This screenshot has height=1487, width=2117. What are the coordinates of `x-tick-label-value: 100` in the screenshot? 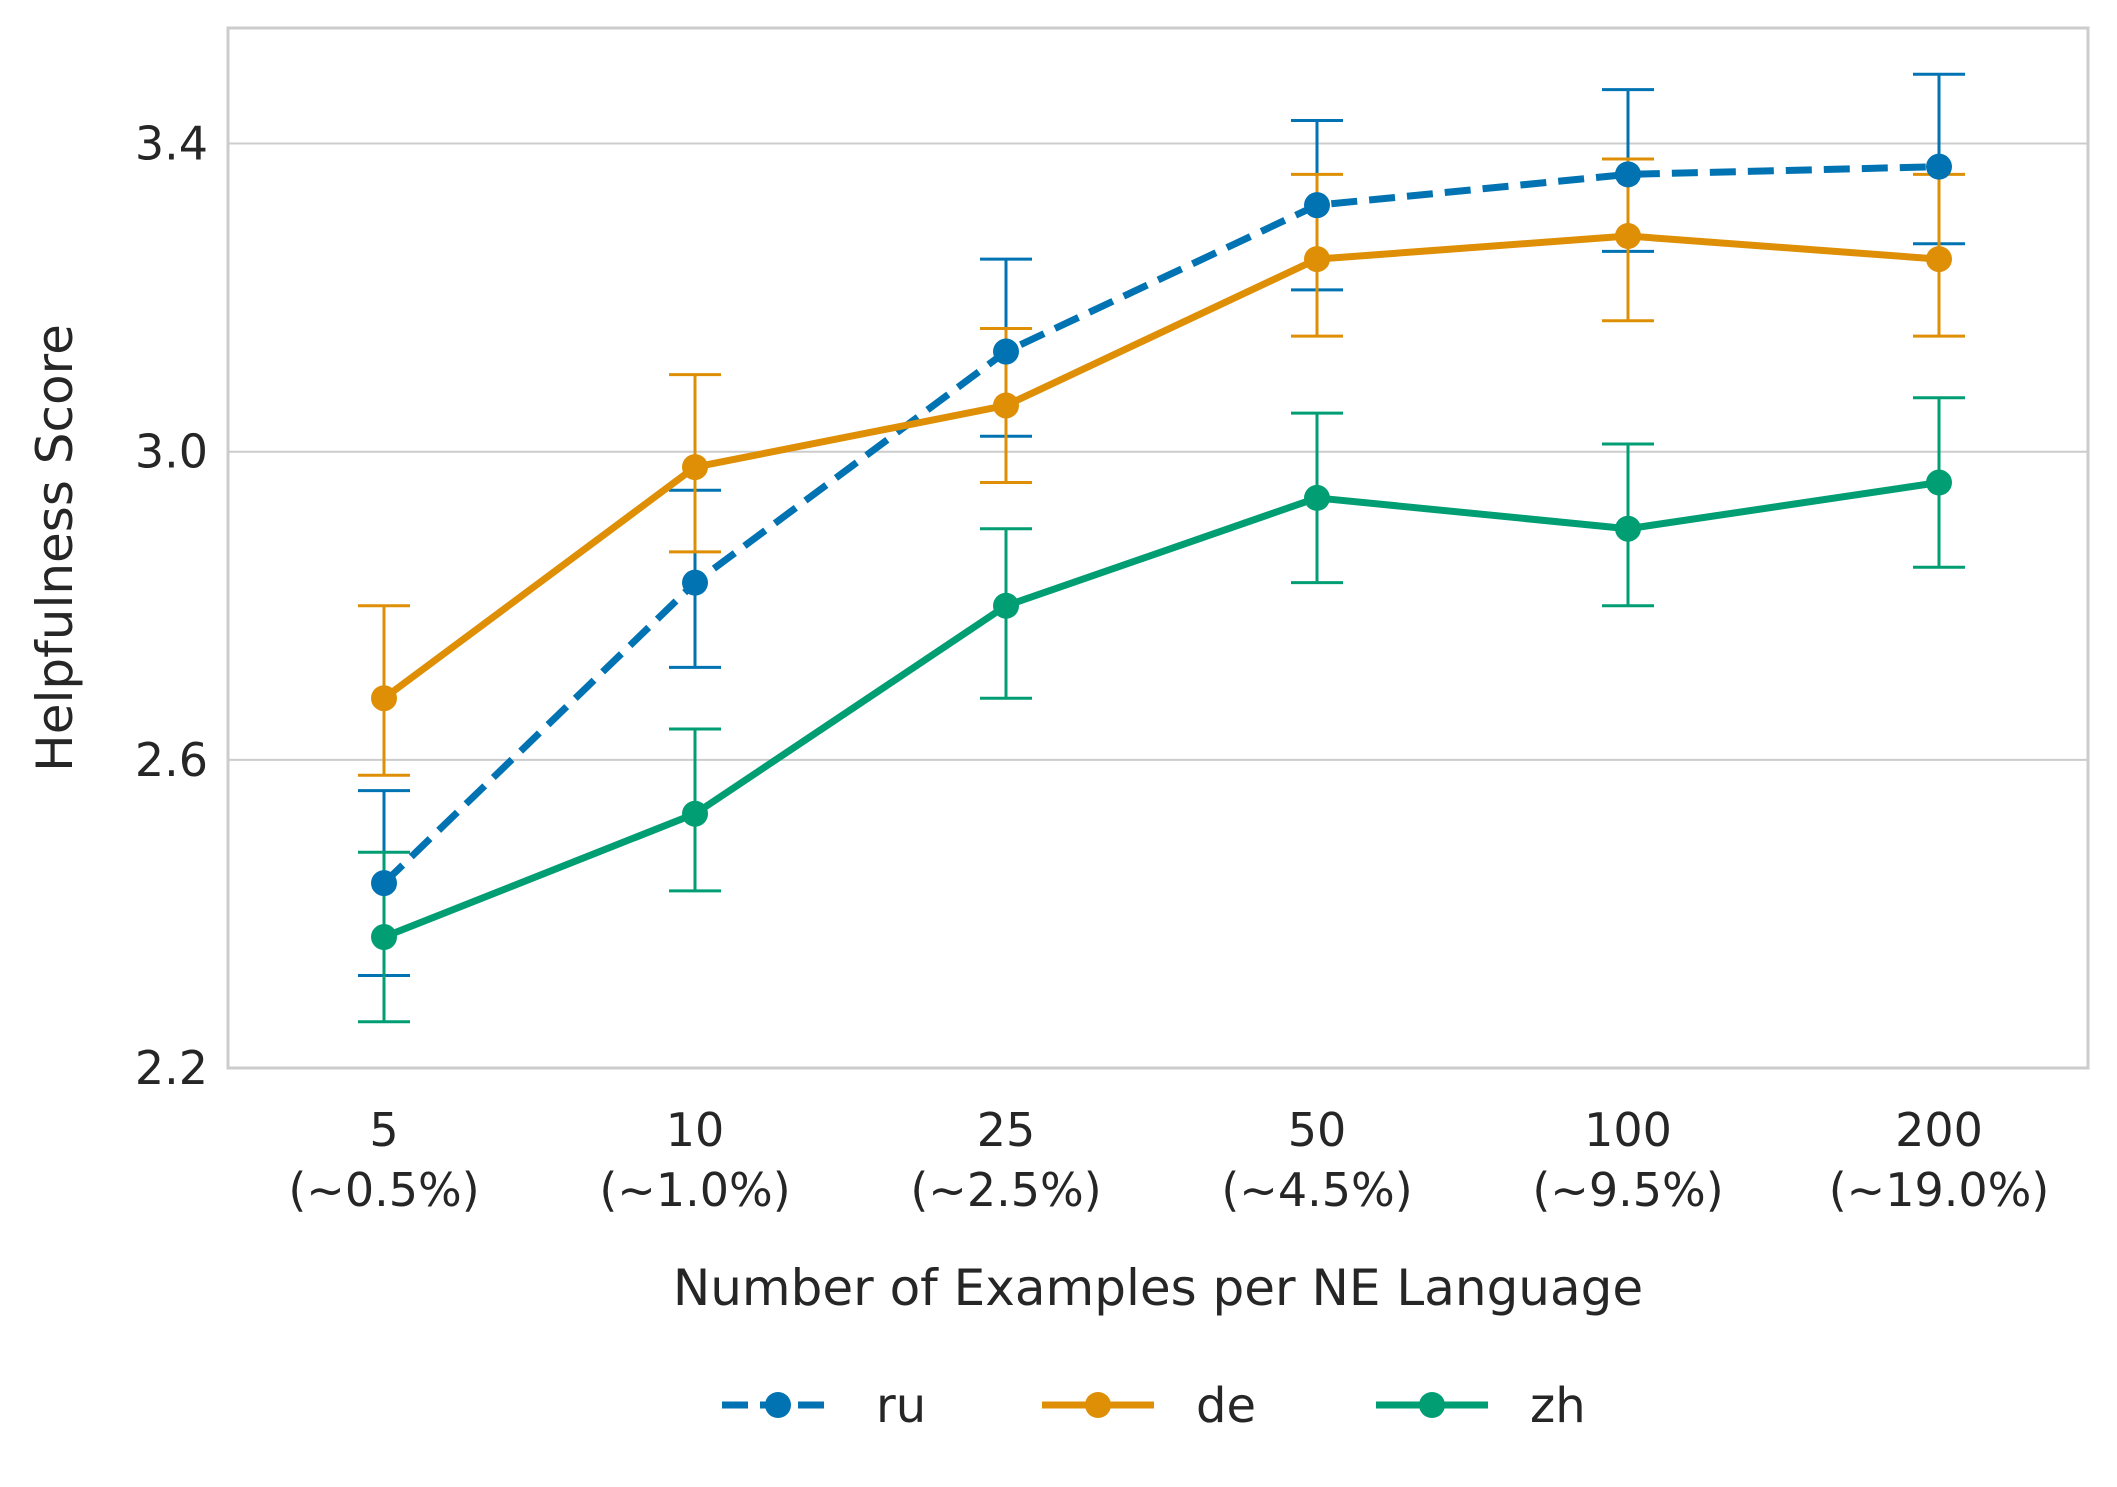 It's located at (1628, 1130).